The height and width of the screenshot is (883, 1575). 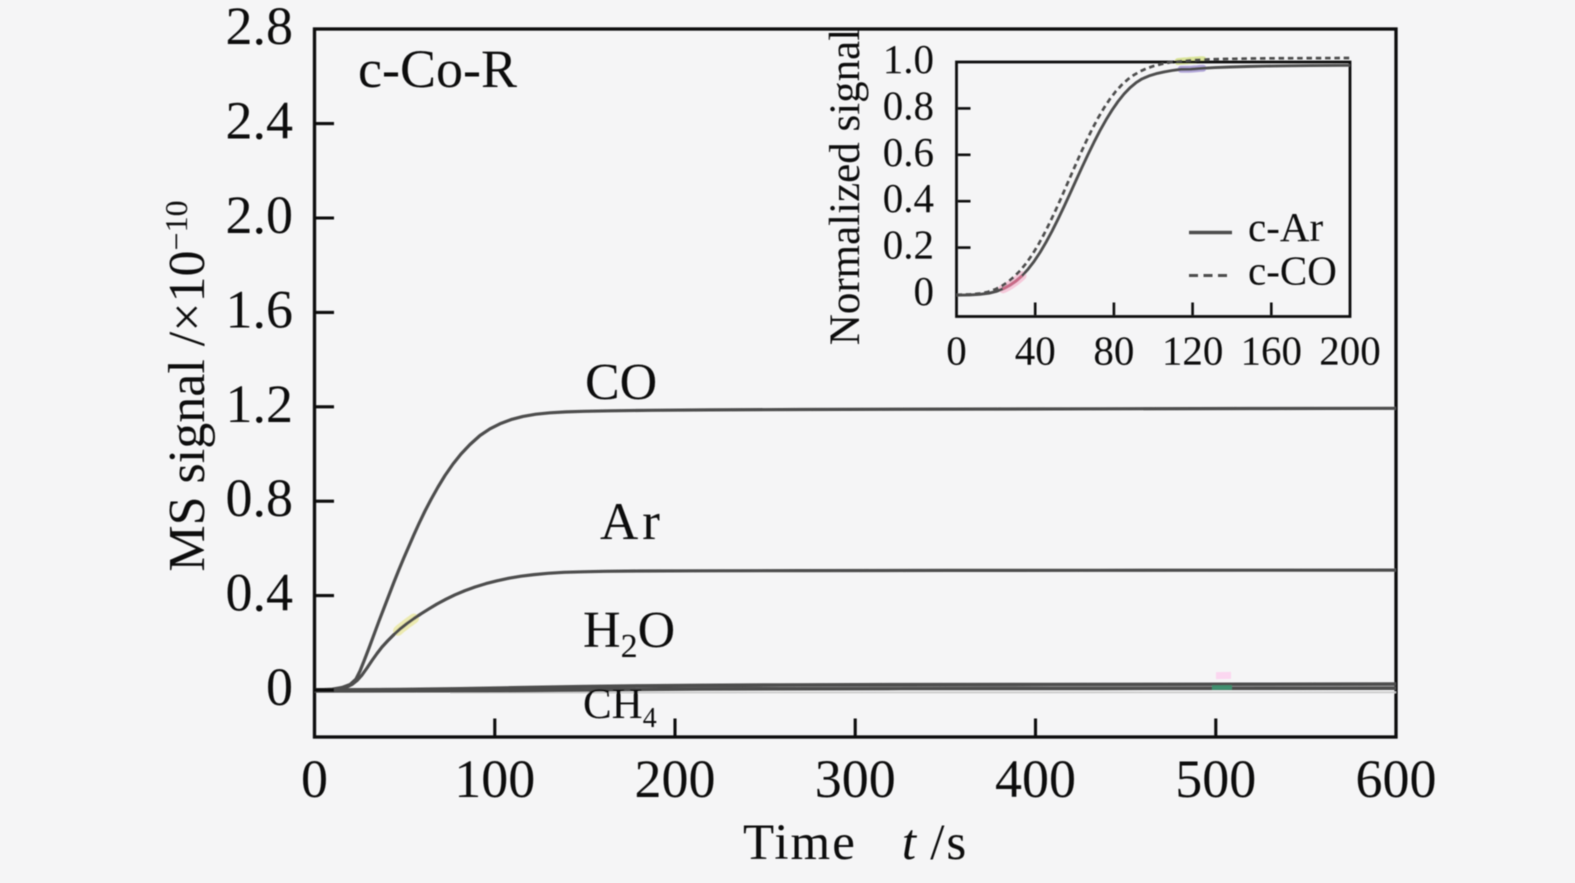 What do you see at coordinates (260, 215) in the screenshot?
I see `svg-text: 2.0` at bounding box center [260, 215].